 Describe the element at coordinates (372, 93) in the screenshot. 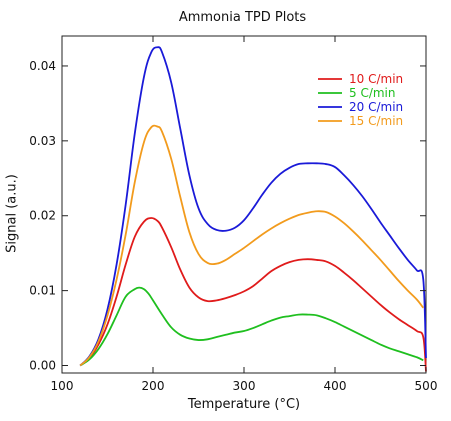

I see `legend-label: 5 C/min` at that location.